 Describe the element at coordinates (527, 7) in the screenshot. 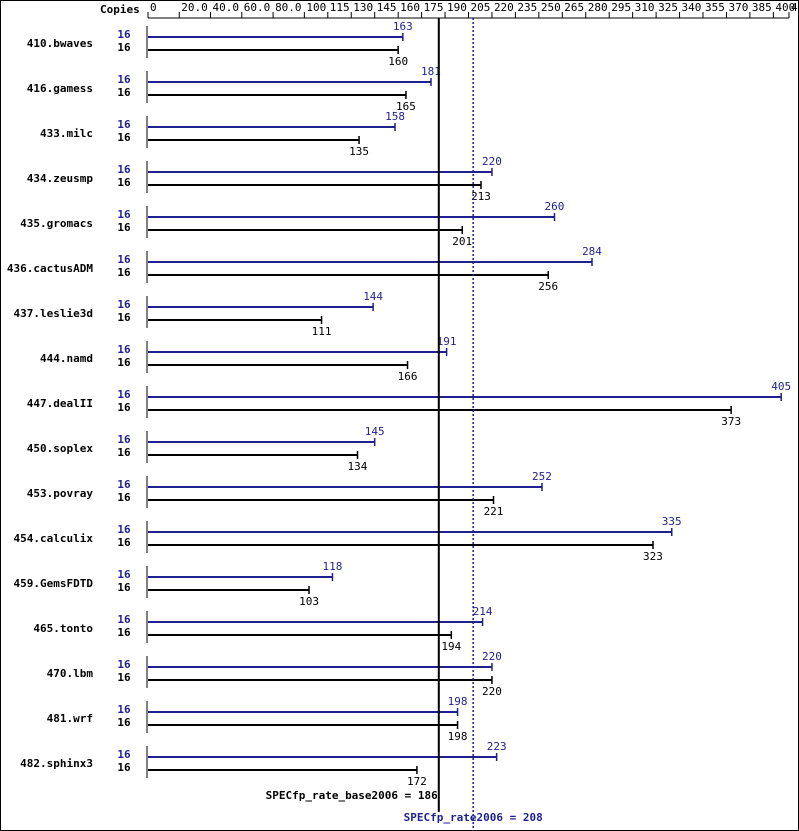

I see `x-tick-label: 235` at that location.